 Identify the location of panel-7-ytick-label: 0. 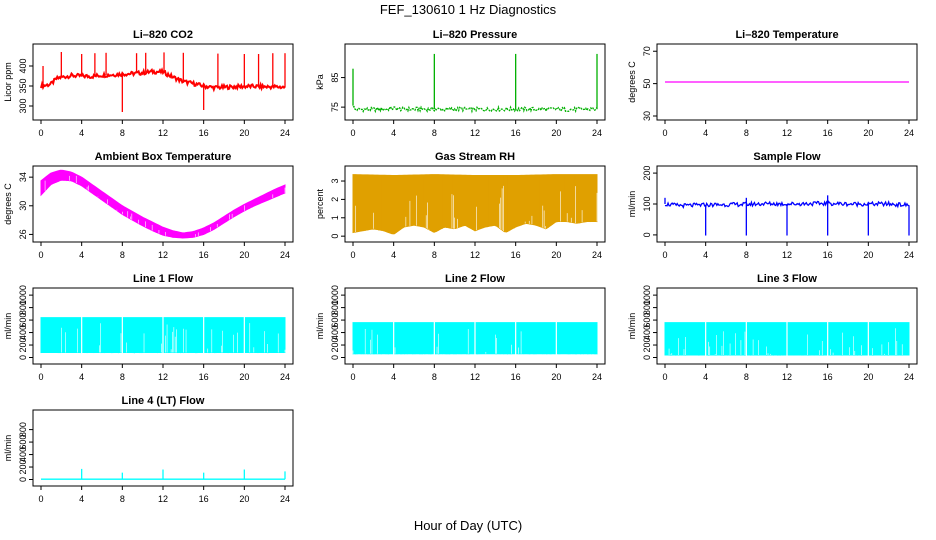
(23, 357).